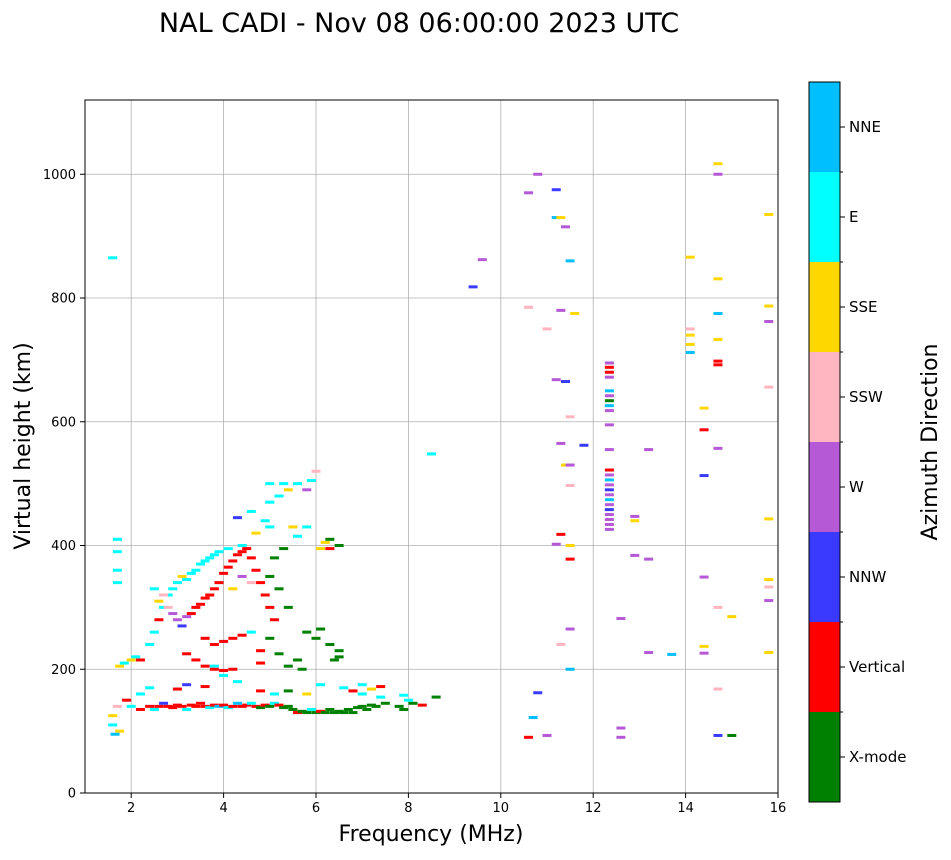 The height and width of the screenshot is (860, 951). I want to click on x-tick-label: 14, so click(685, 808).